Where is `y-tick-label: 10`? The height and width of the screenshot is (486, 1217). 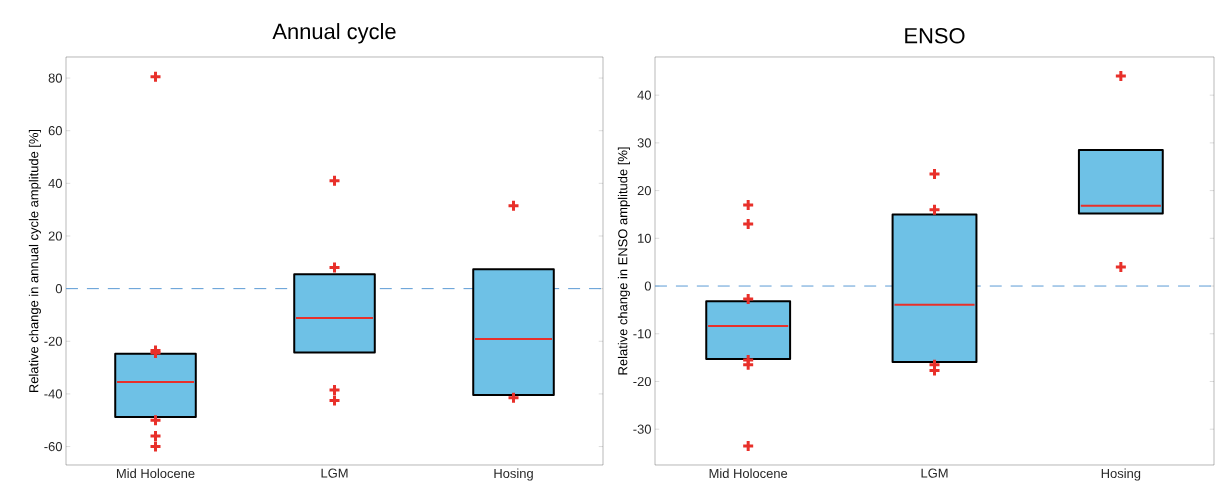 y-tick-label: 10 is located at coordinates (644, 238).